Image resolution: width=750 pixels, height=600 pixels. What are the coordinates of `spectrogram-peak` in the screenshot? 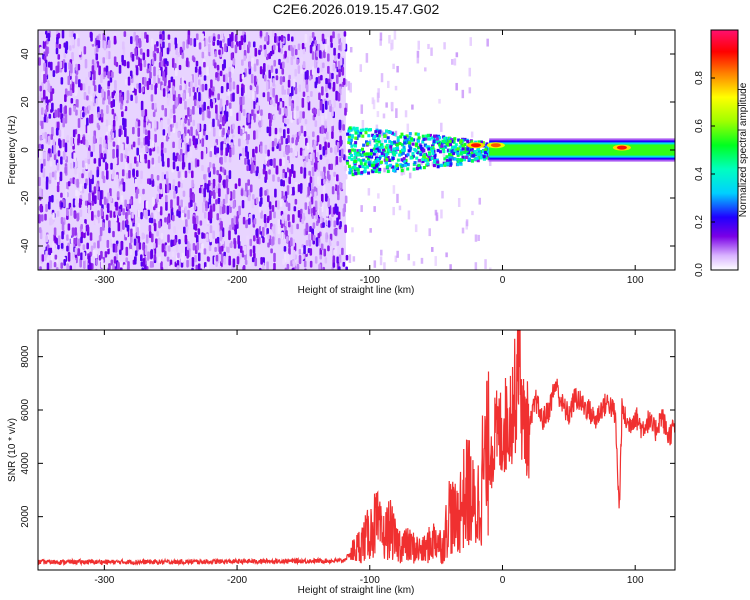 It's located at (495, 145).